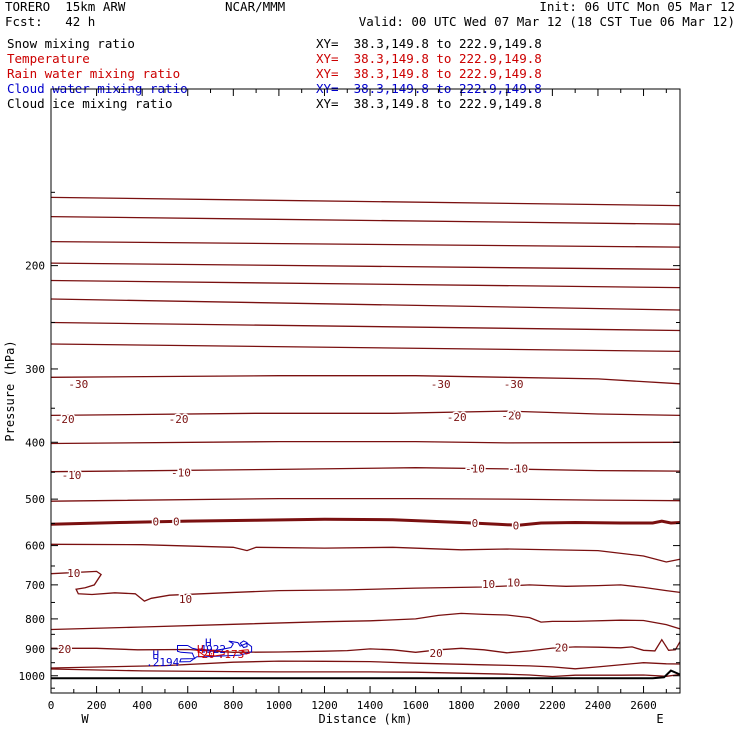  I want to click on rain-water-label: H, so click(200, 649).